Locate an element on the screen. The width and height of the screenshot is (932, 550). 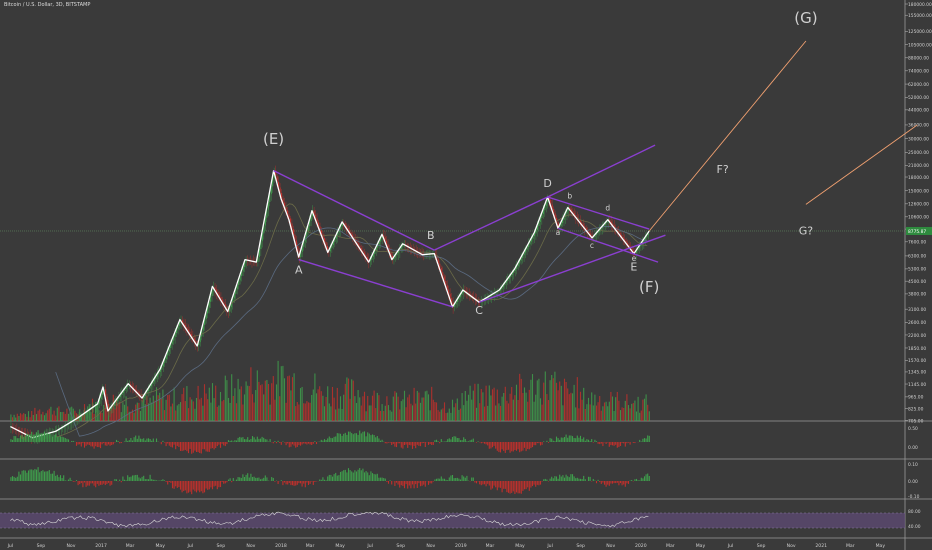
x-tick-label: Sep is located at coordinates (580, 546).